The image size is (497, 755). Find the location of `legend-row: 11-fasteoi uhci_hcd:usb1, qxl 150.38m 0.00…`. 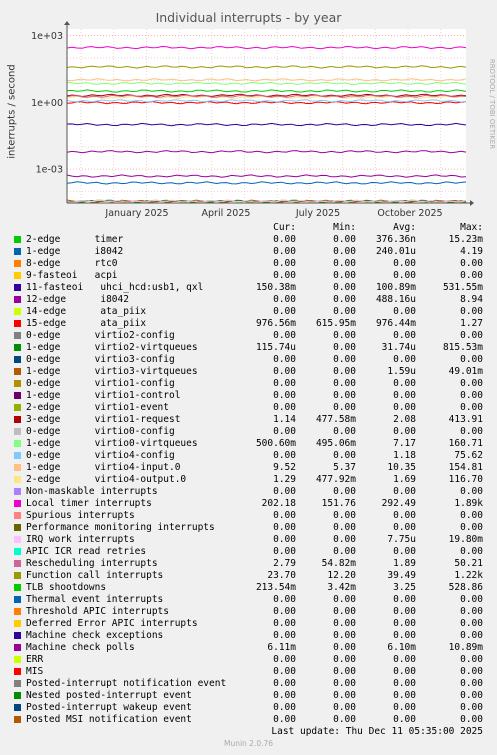

legend-row: 11-fasteoi uhci_hcd:usb1, qxl 150.38m 0.00… is located at coordinates (248, 288).